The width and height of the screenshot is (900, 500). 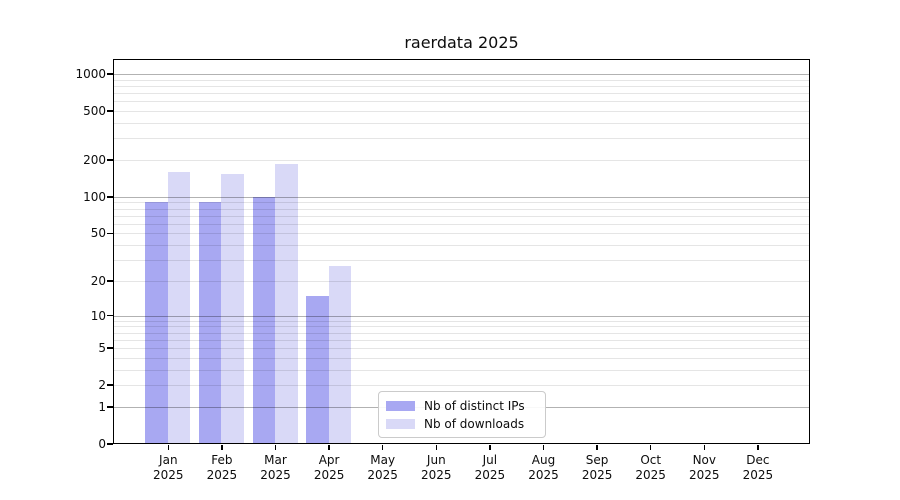 I want to click on bar-distinct-ips-jan, so click(x=156, y=322).